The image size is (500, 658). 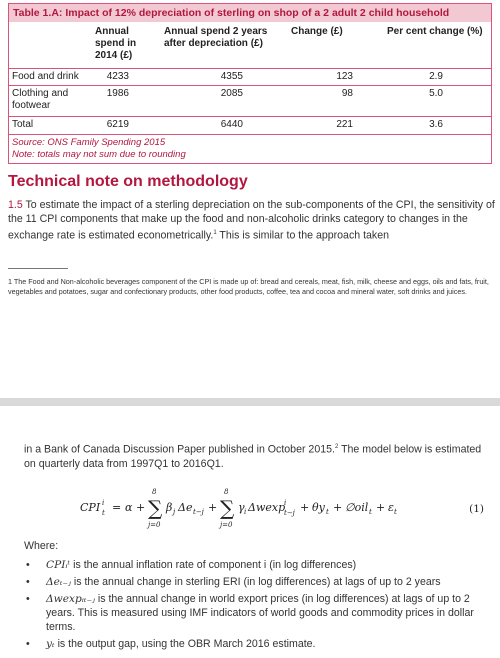 What do you see at coordinates (58, 565) in the screenshot?
I see `variable-symbol: CPIᵢᵗ` at bounding box center [58, 565].